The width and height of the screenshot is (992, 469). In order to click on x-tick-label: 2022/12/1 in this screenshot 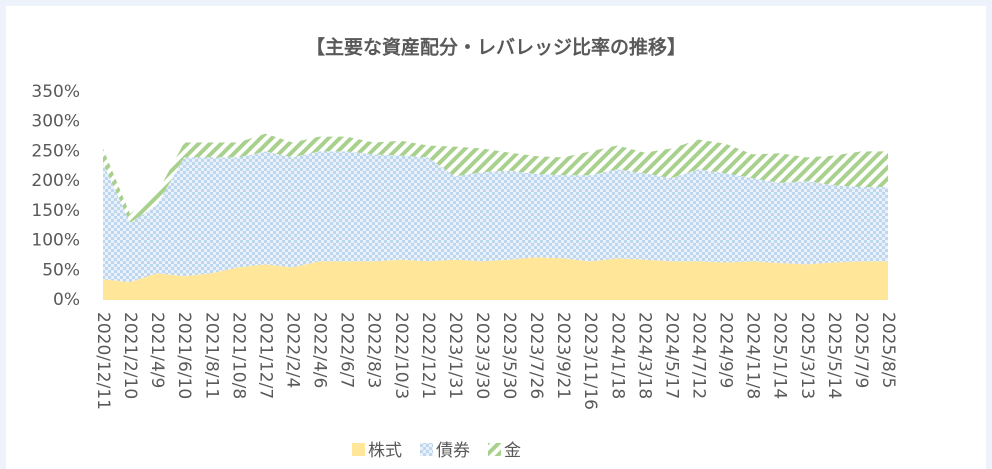, I will do `click(428, 355)`.